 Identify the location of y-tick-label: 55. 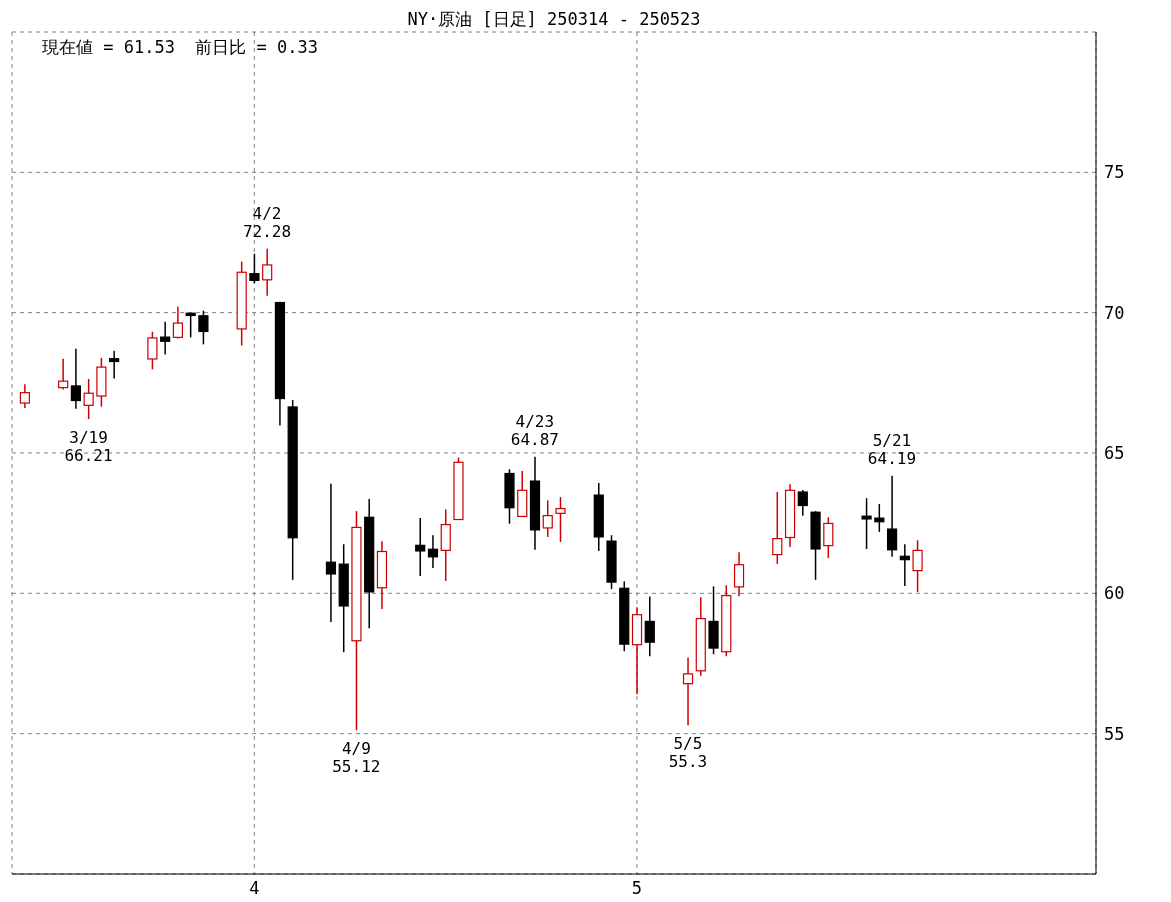
(1114, 733).